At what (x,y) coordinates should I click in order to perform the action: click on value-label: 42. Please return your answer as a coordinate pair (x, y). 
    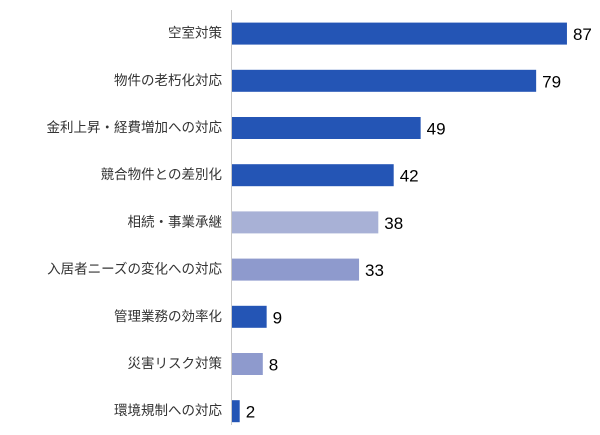
    Looking at the image, I should click on (409, 176).